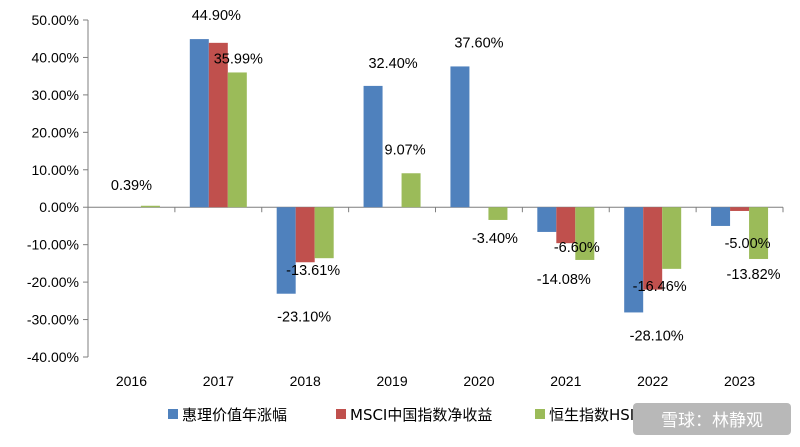 This screenshot has width=800, height=447. I want to click on bar-2019-s0, so click(373, 146).